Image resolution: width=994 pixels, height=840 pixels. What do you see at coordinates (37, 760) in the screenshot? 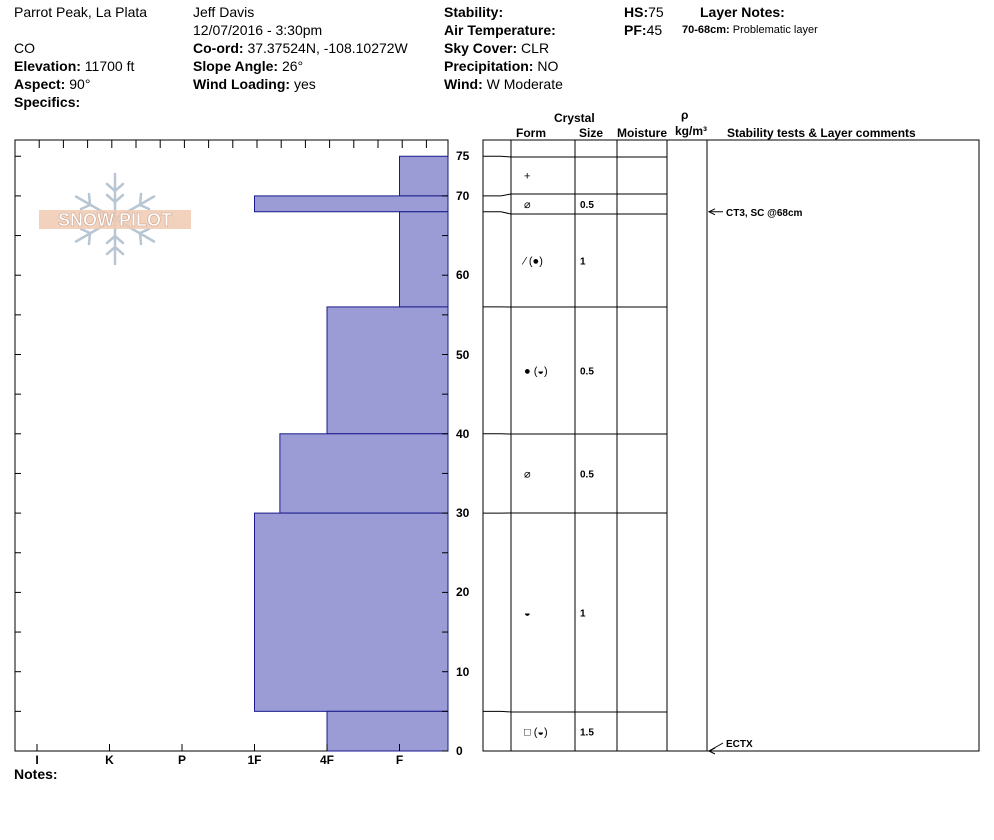
I see `hardness-tick-label: I` at bounding box center [37, 760].